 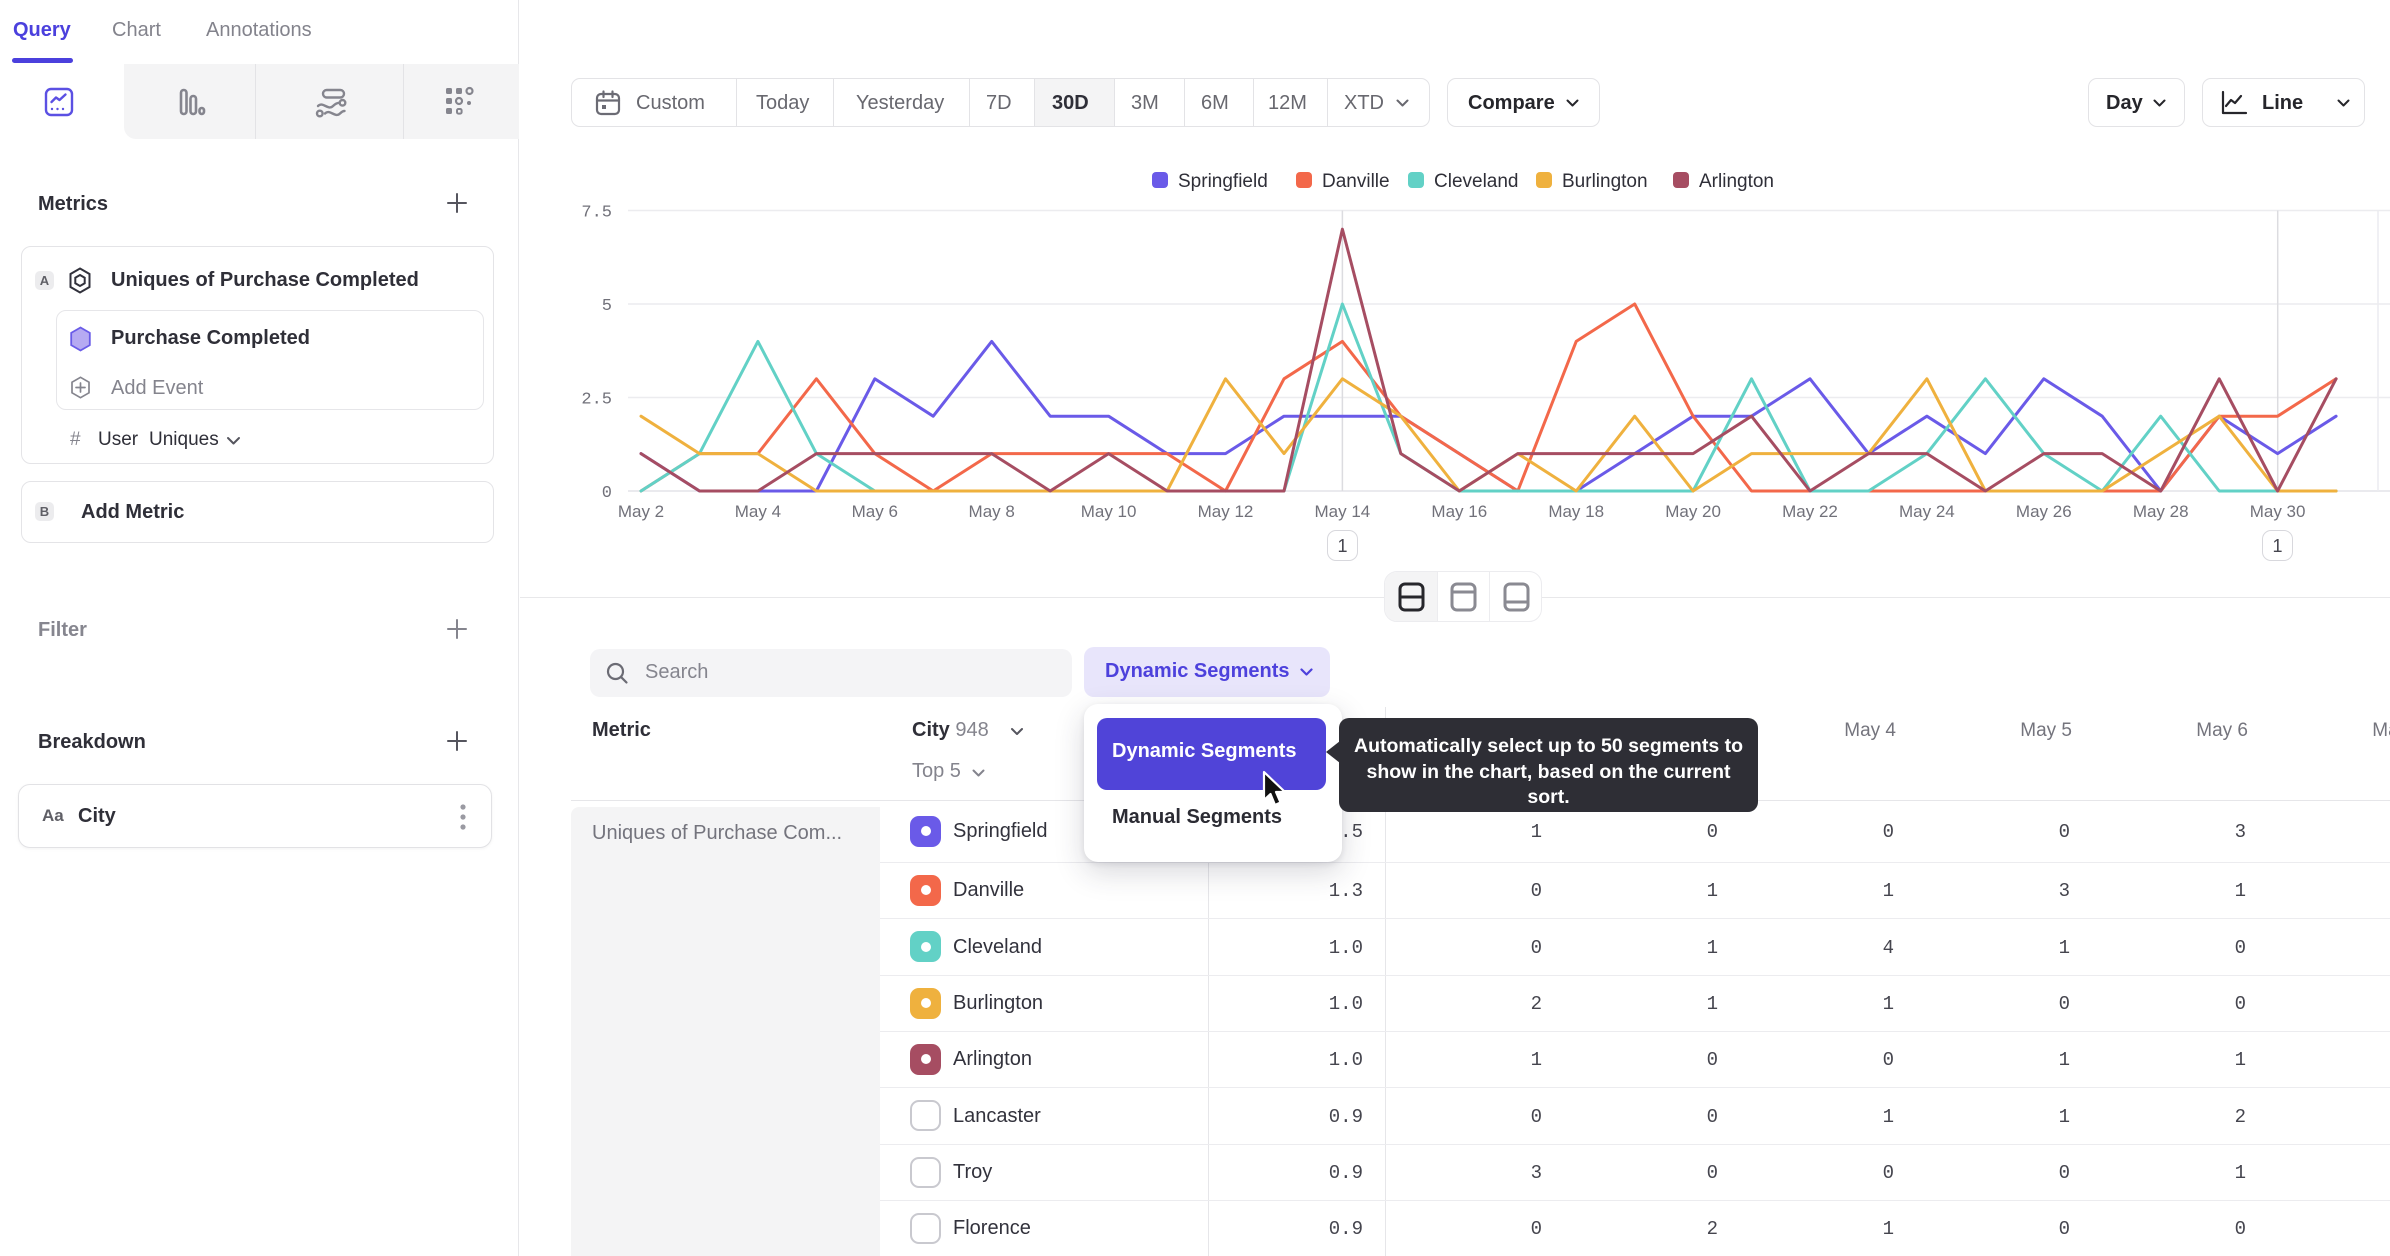 I want to click on svg-text: 7.5, so click(x=596, y=213).